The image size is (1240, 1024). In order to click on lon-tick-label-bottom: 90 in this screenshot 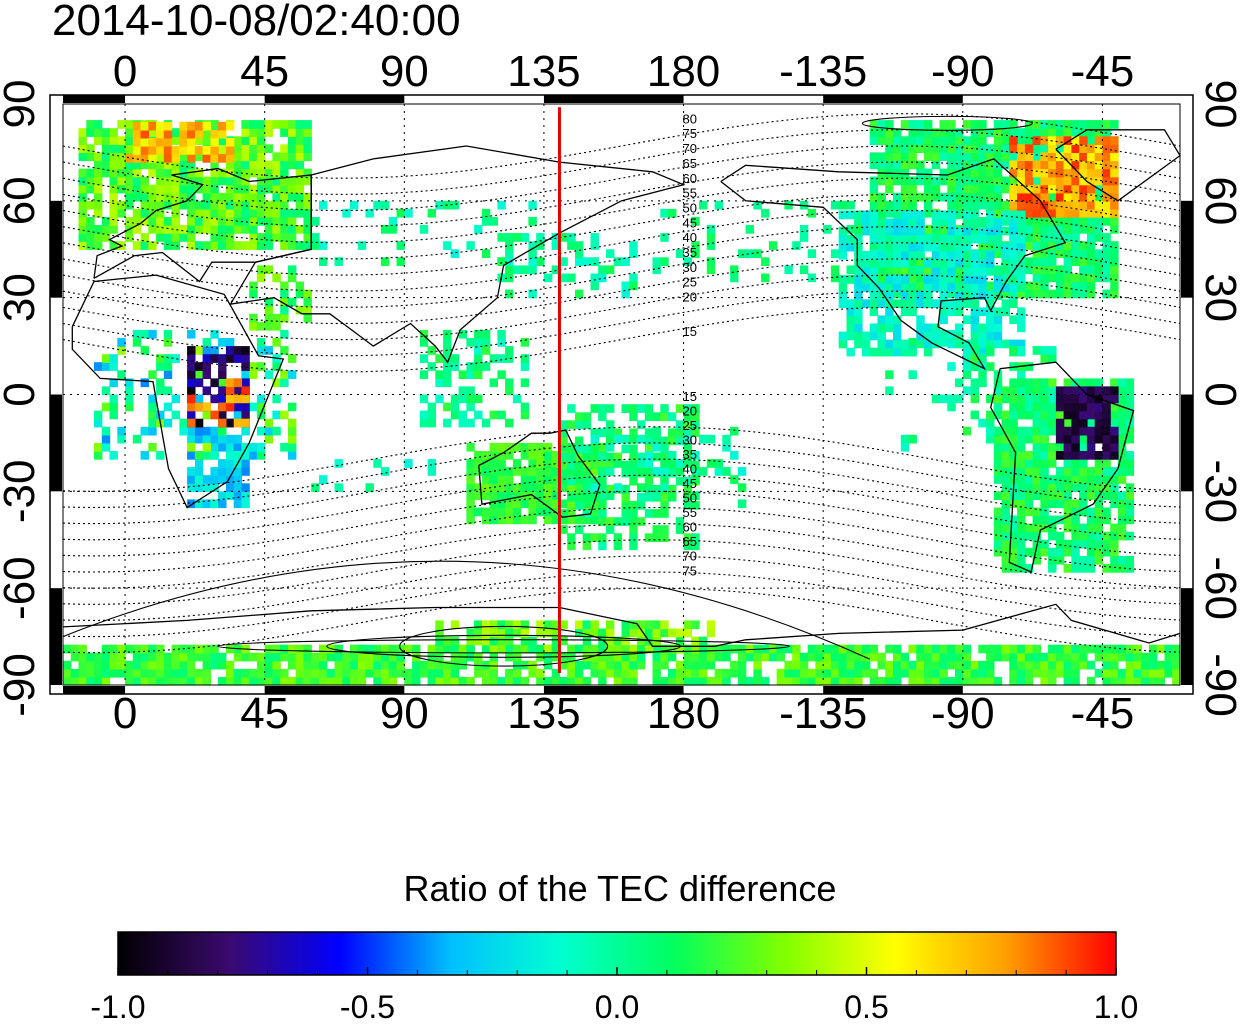, I will do `click(404, 713)`.